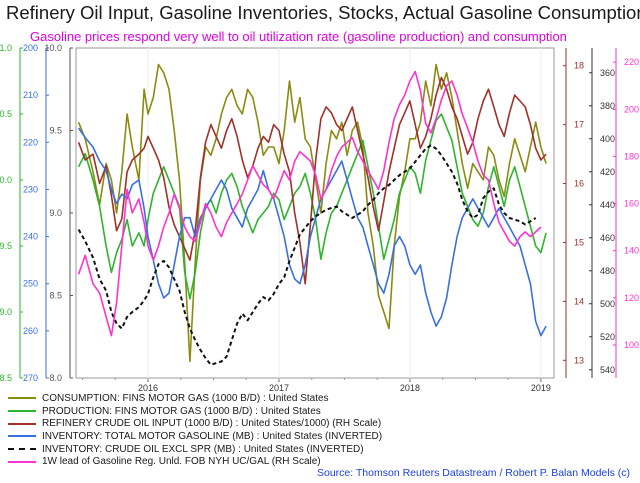 The image size is (640, 483). What do you see at coordinates (607, 271) in the screenshot?
I see `right2-tick-label: 480` at bounding box center [607, 271].